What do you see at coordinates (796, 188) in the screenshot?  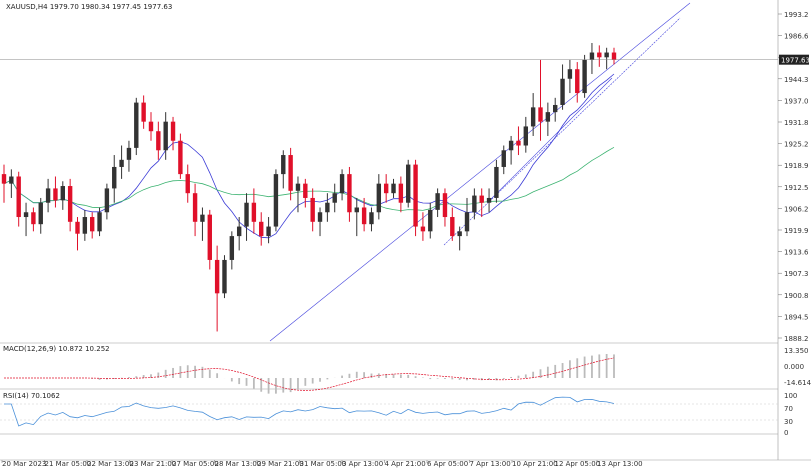 I see `price-tick-label: 1912.5` at bounding box center [796, 188].